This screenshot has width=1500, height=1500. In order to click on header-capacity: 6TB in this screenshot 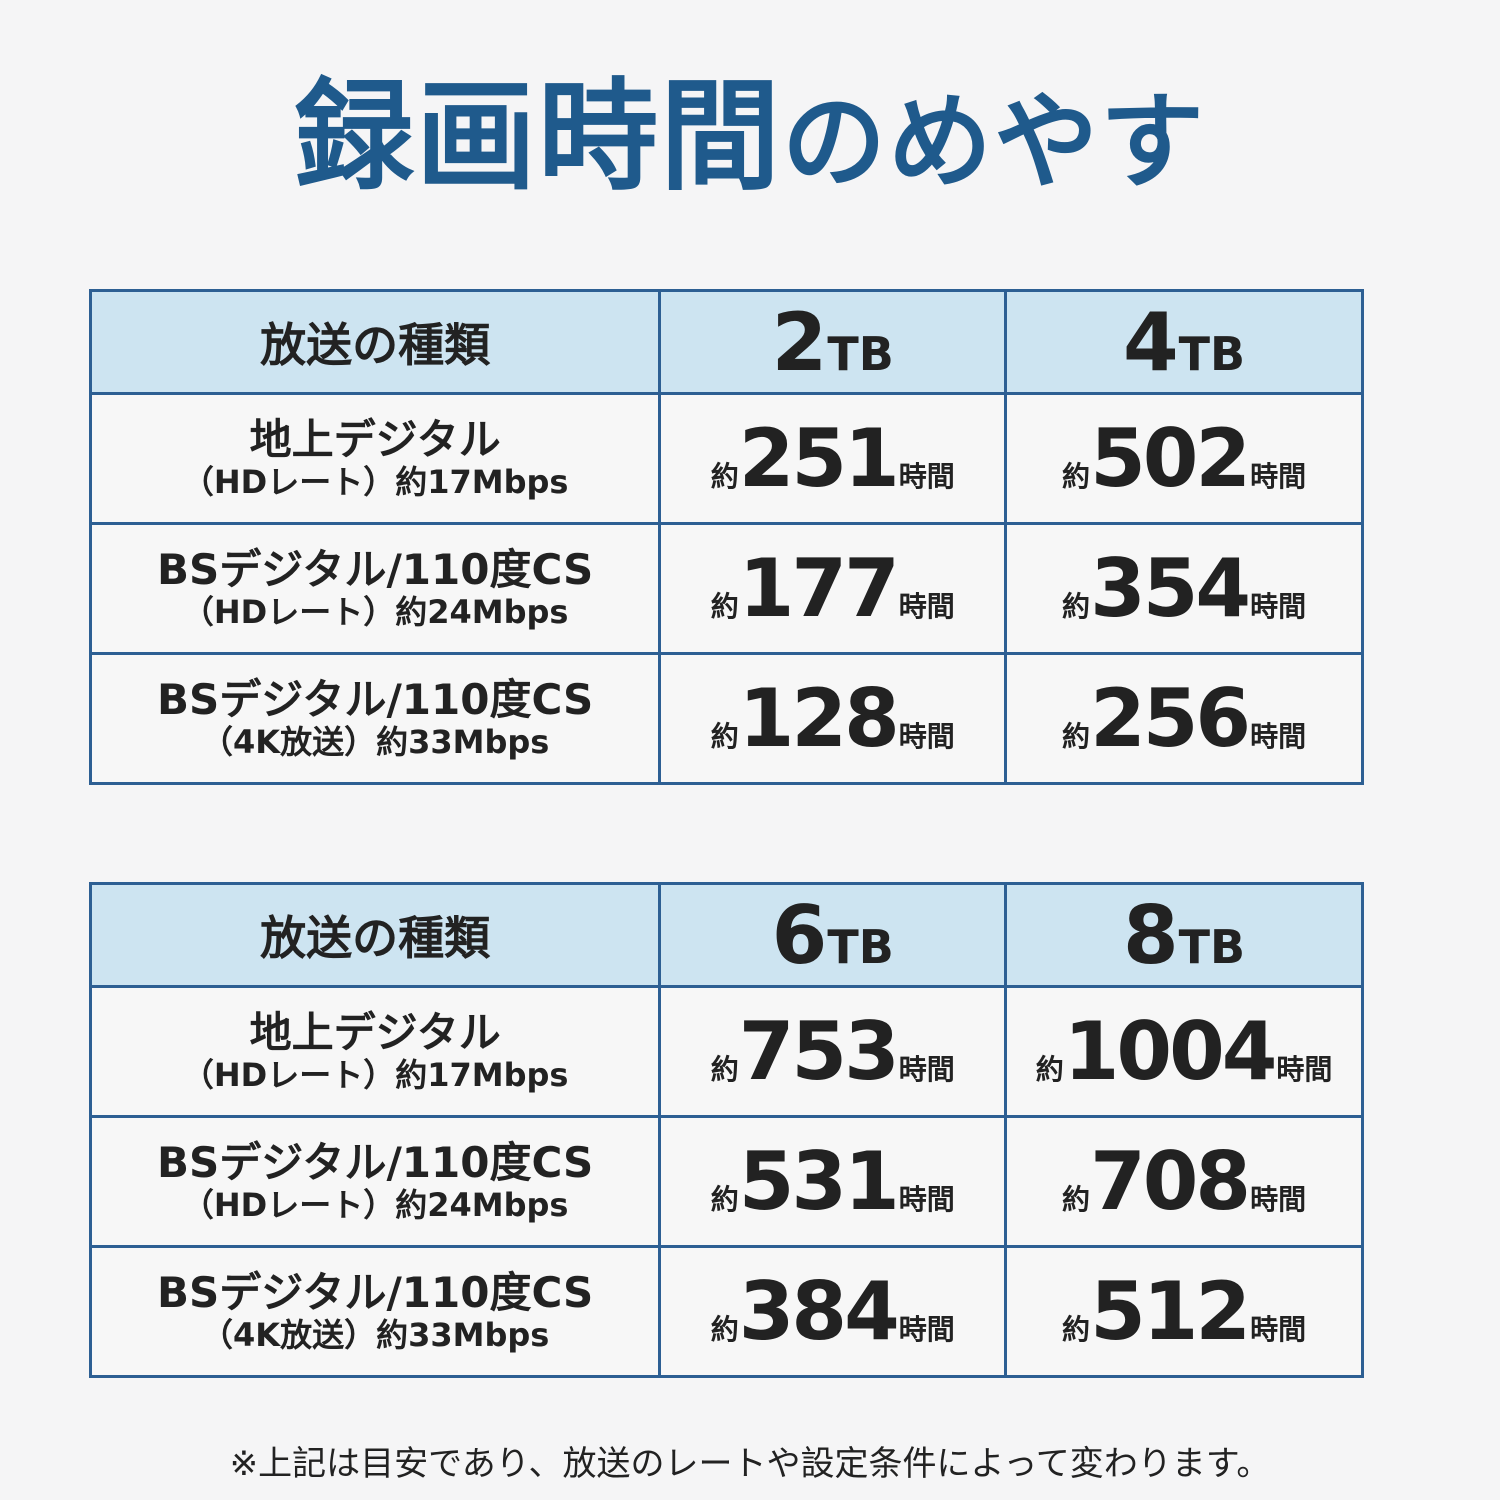, I will do `click(833, 935)`.